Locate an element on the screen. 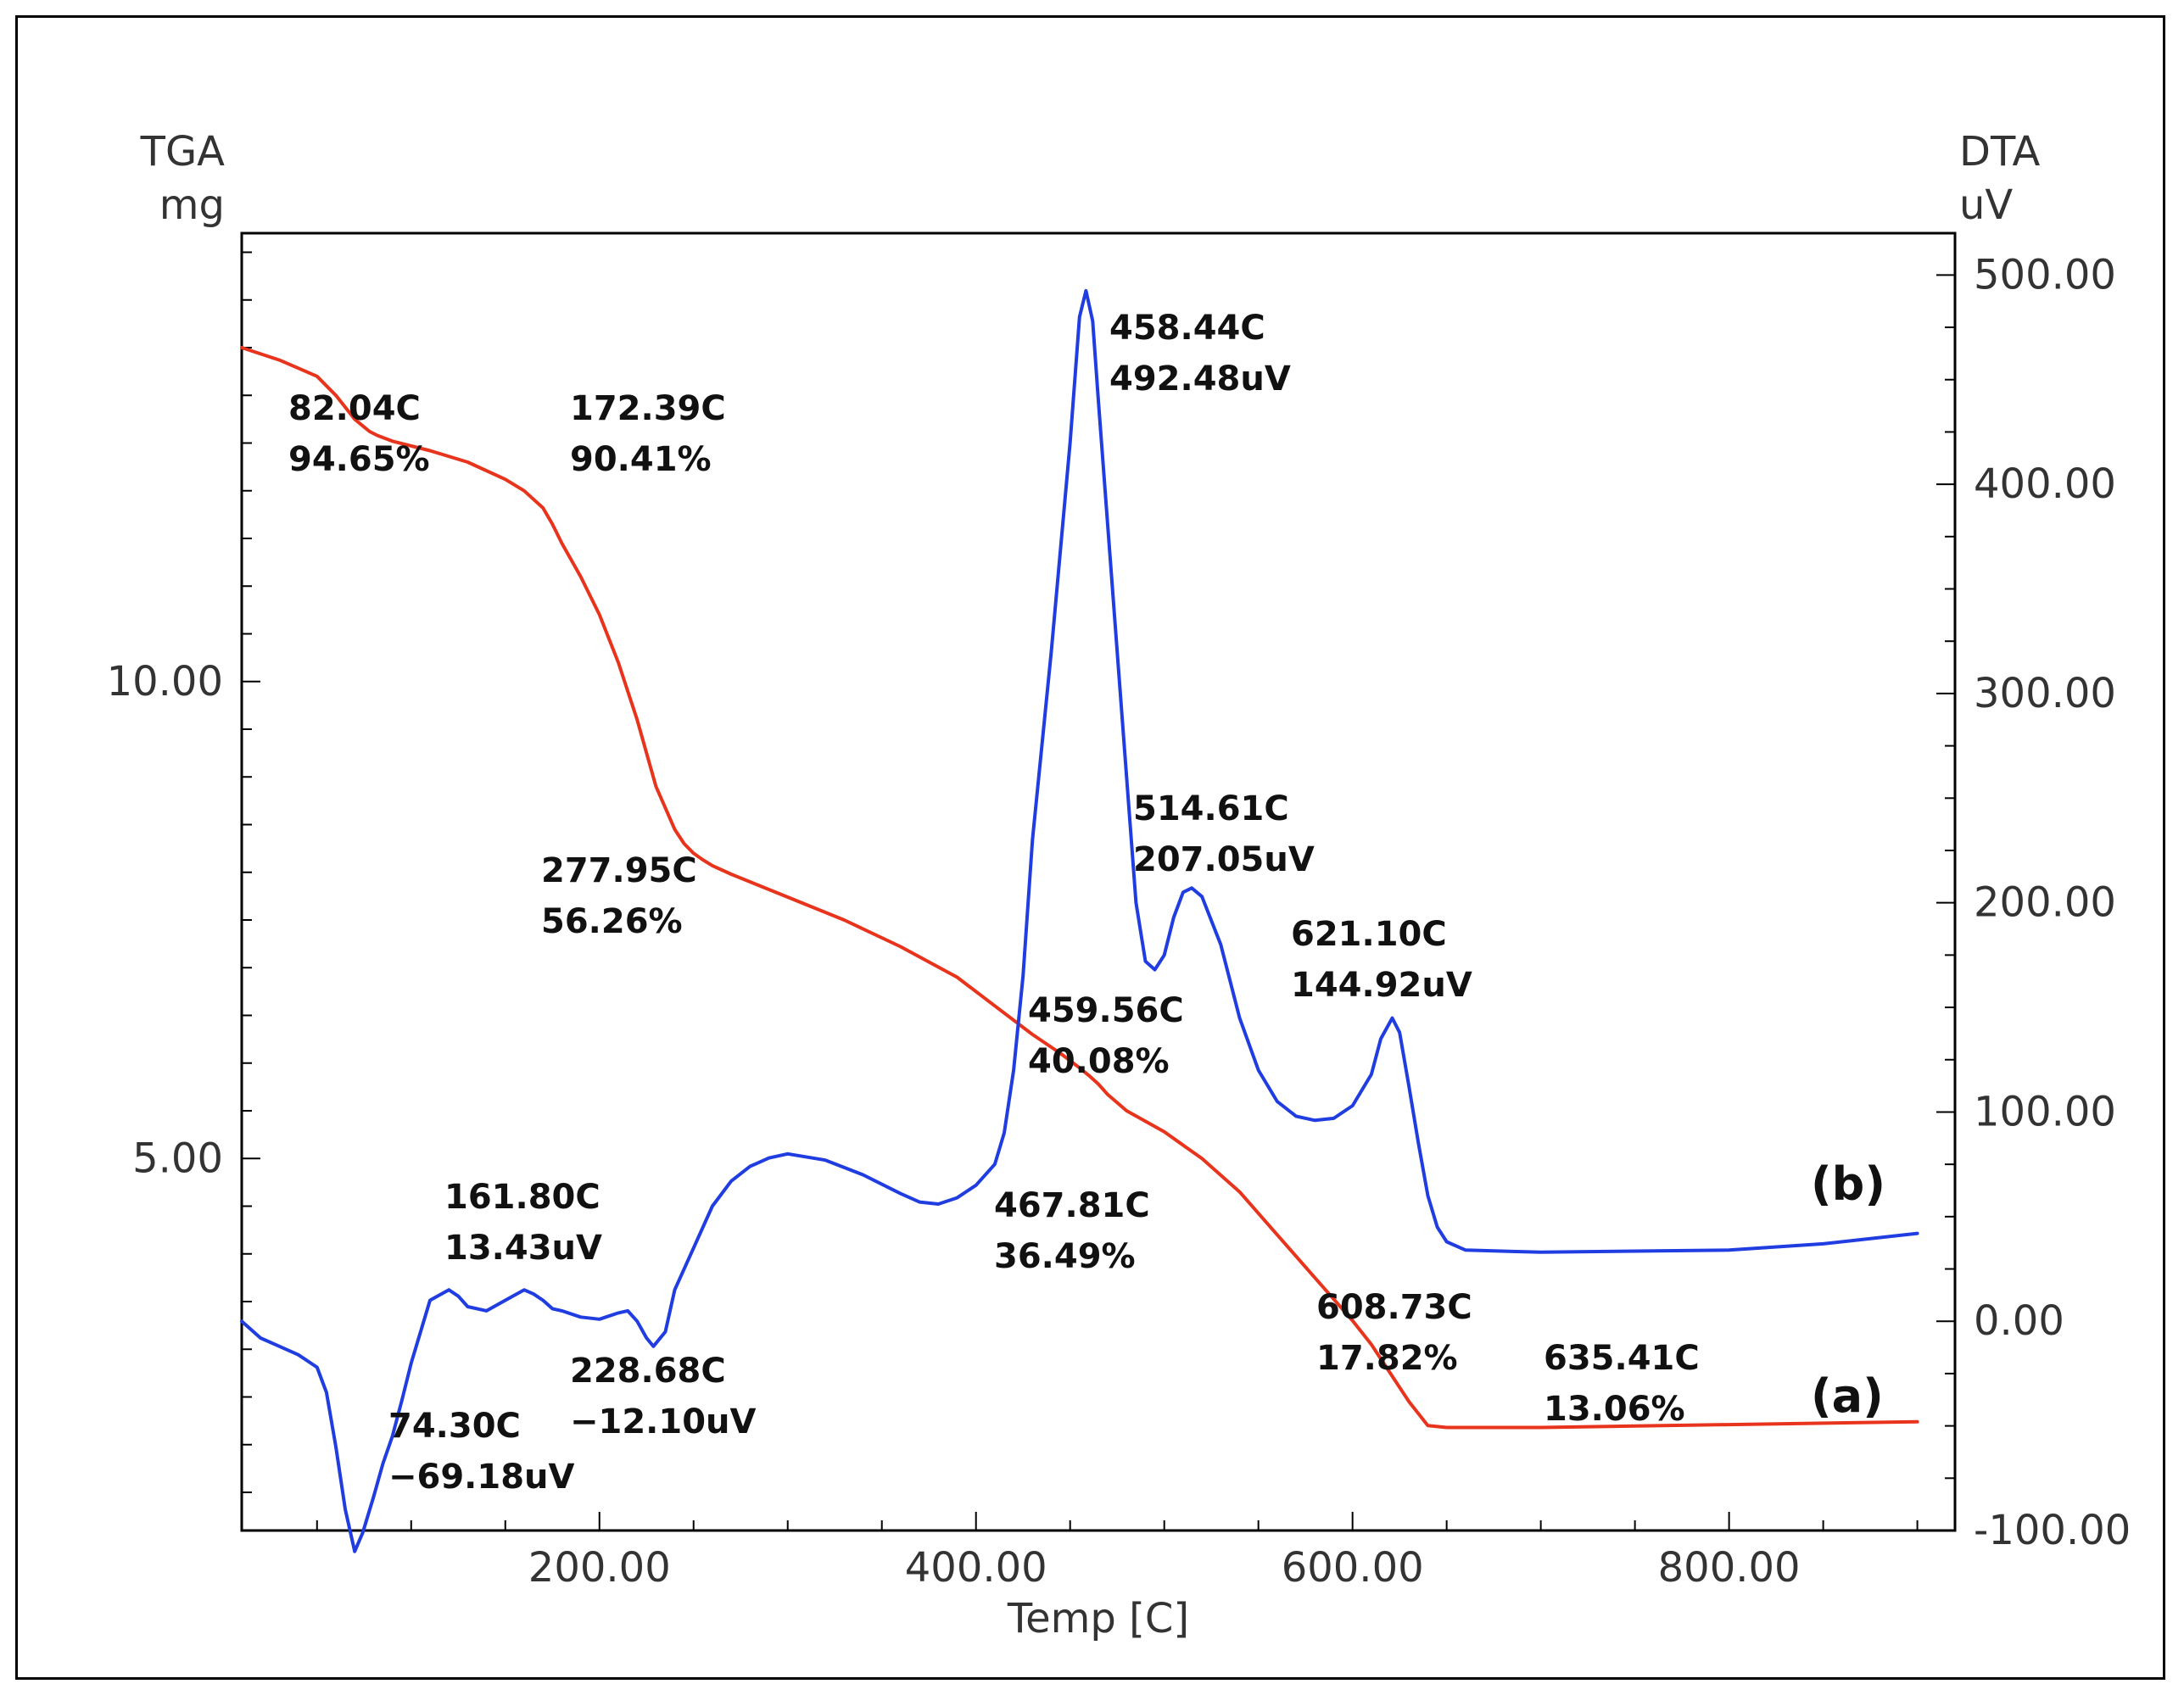 The width and height of the screenshot is (2184, 1695). annotation-temperature: 161.80C is located at coordinates (522, 1197).